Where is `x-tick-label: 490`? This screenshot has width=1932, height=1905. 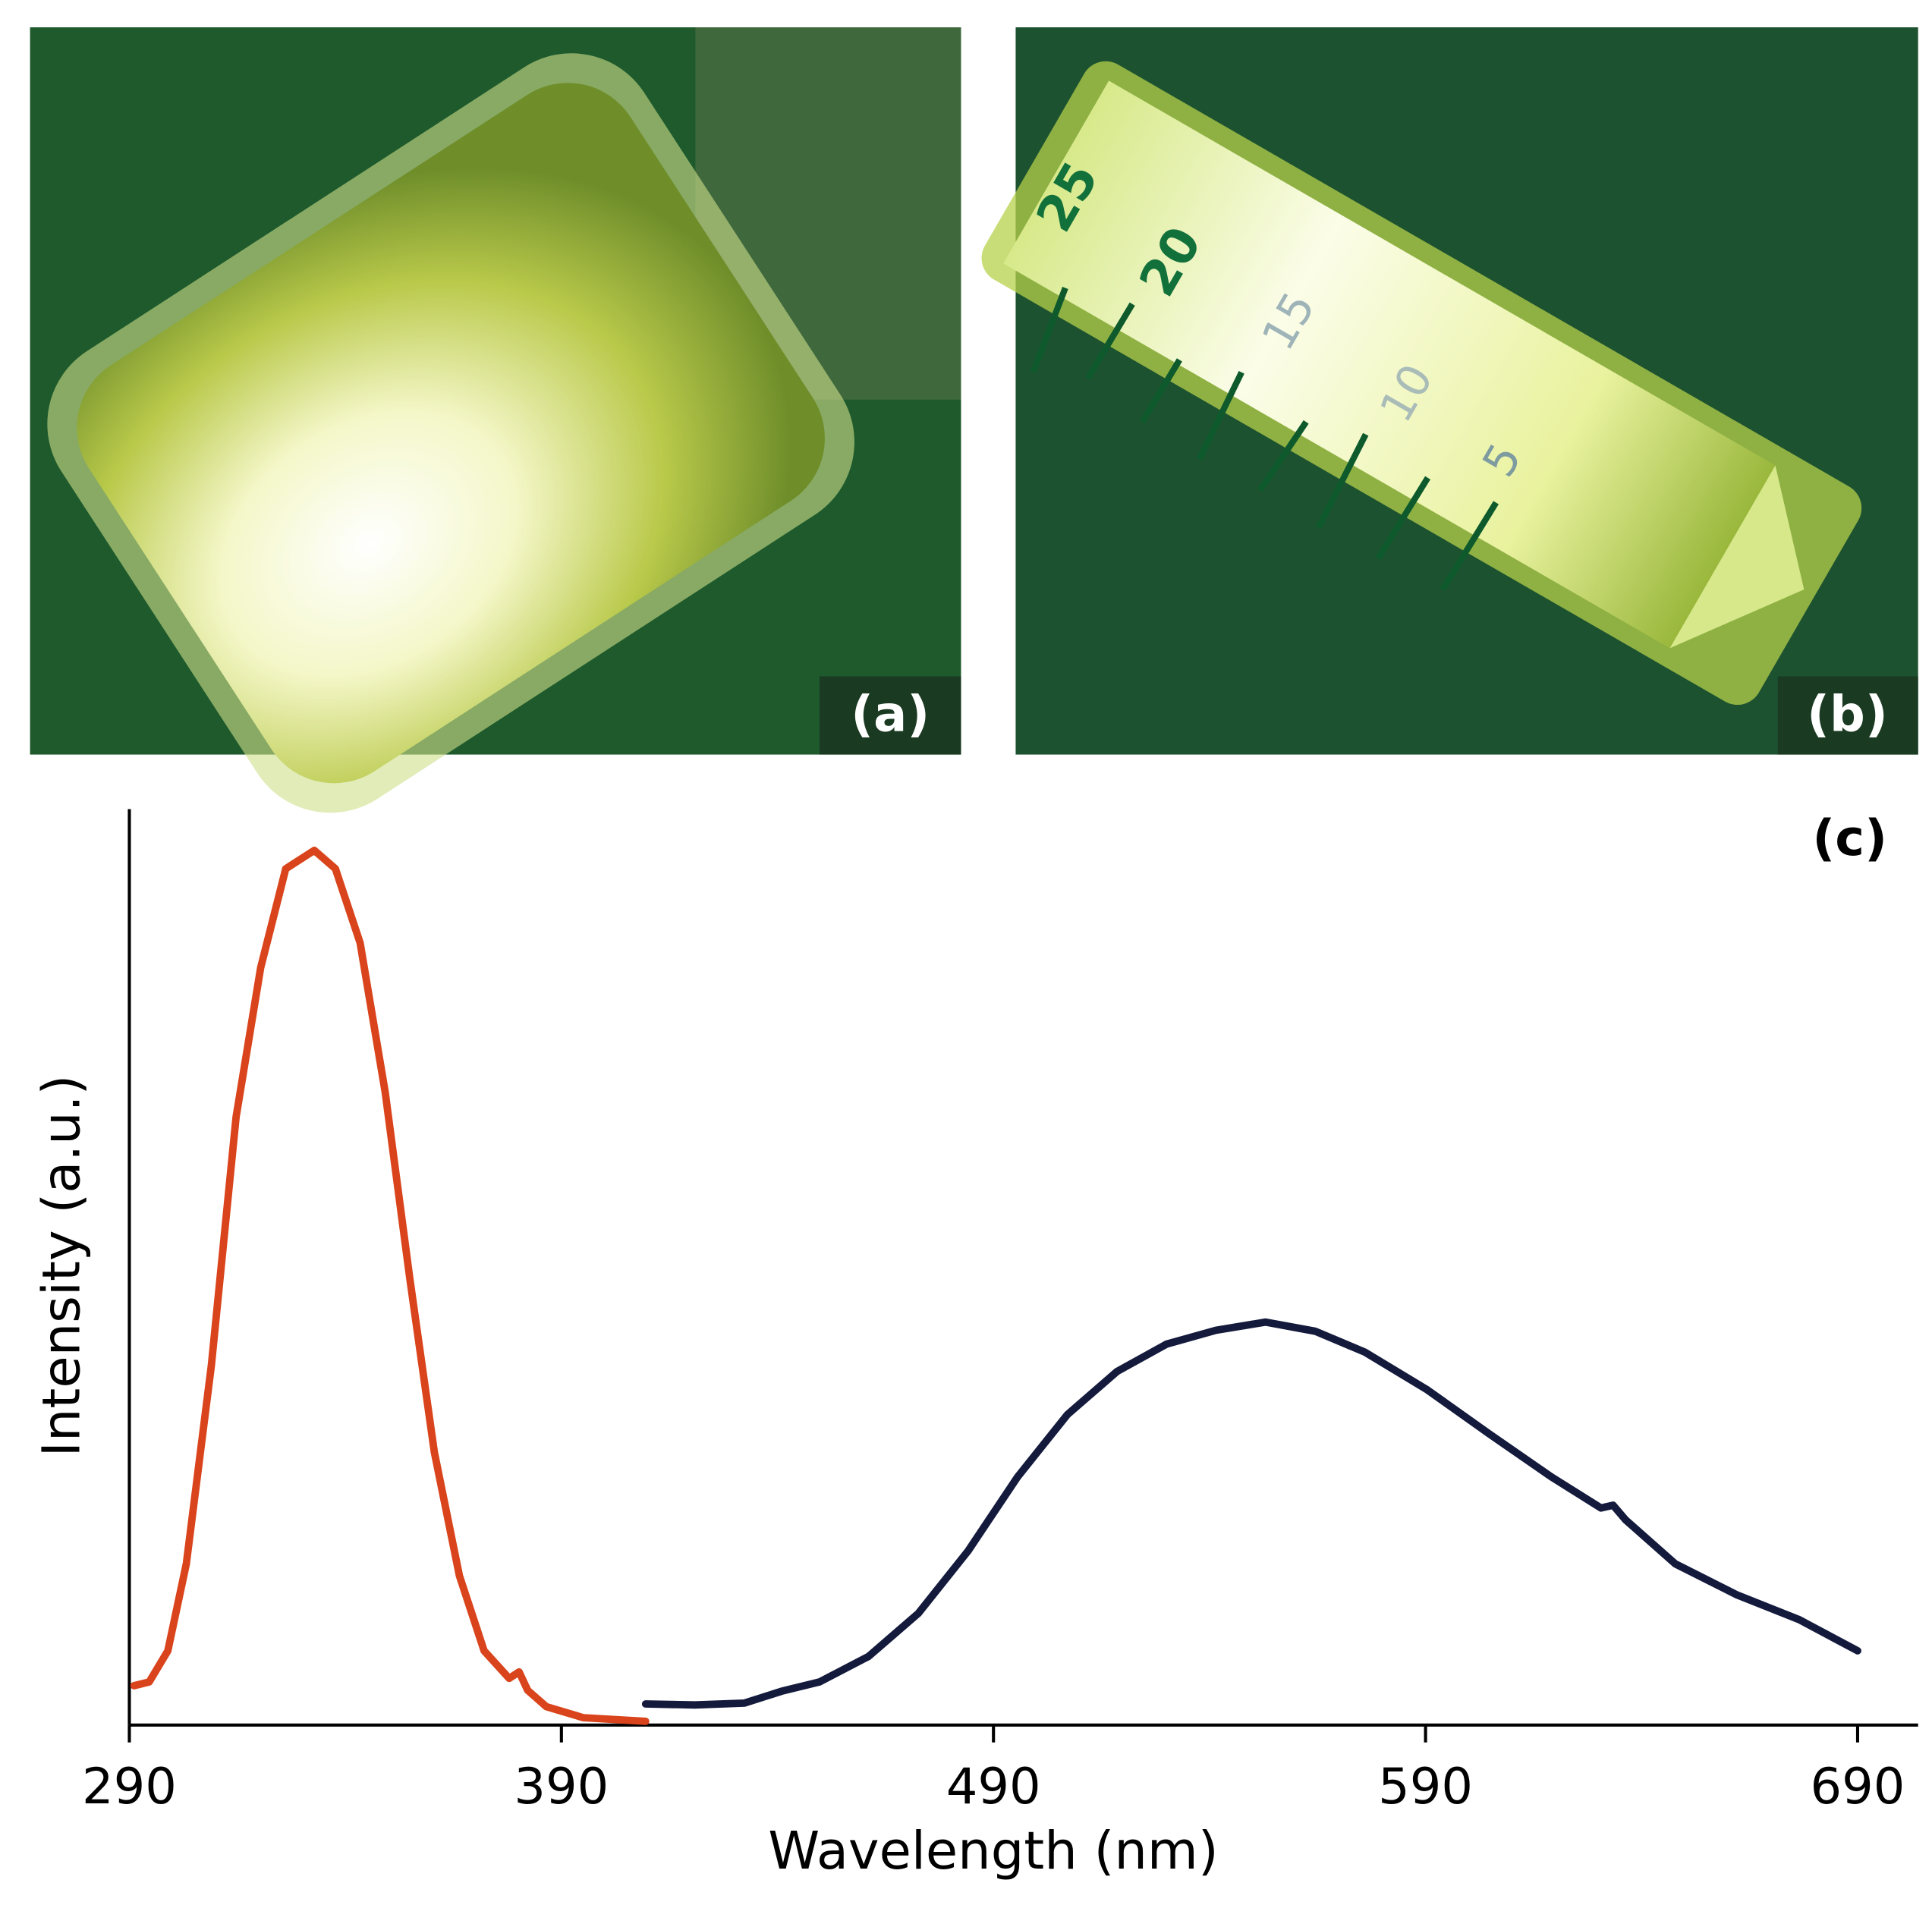 x-tick-label: 490 is located at coordinates (993, 1786).